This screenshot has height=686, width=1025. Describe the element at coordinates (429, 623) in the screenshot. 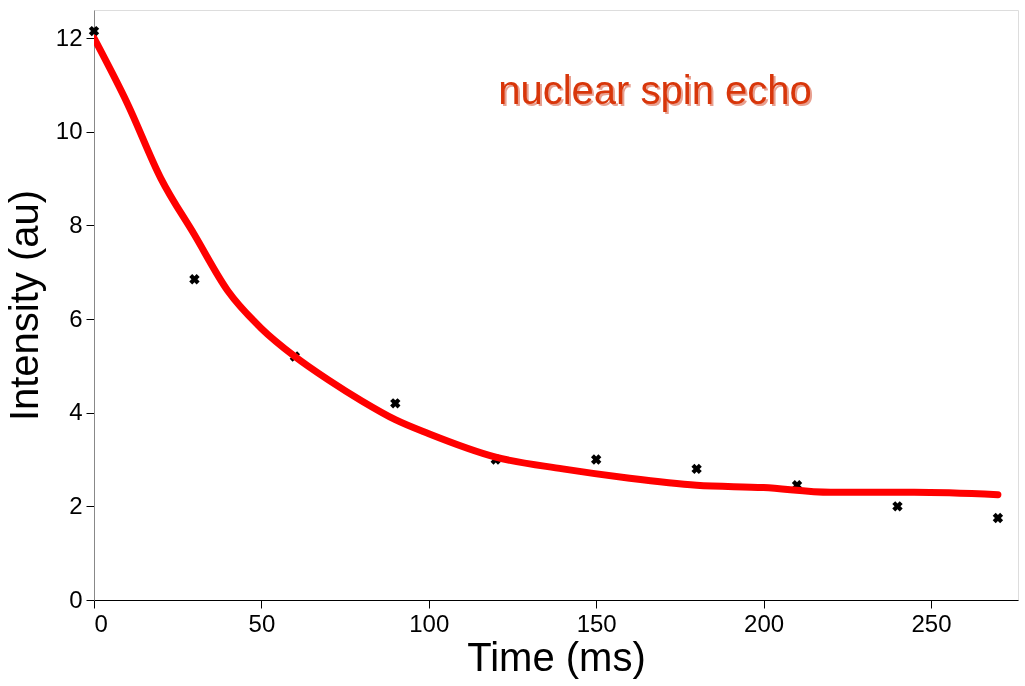

I see `x-tick-label: 100` at that location.